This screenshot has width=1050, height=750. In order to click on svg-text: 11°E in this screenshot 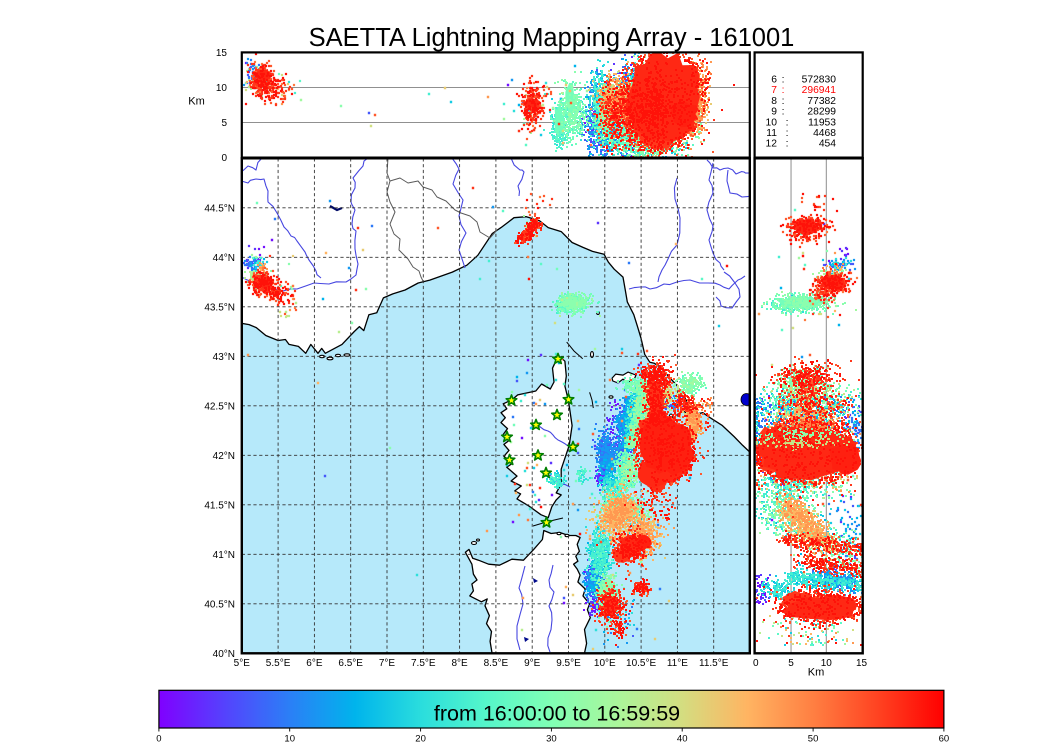, I will do `click(677, 663)`.